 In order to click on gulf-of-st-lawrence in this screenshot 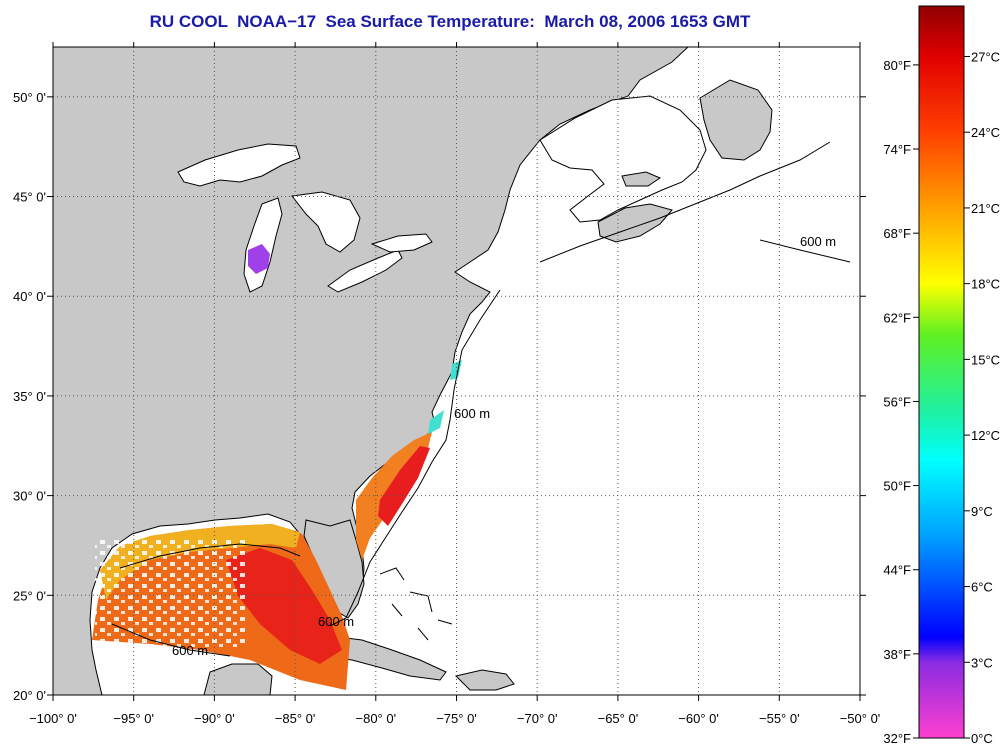, I will do `click(623, 159)`.